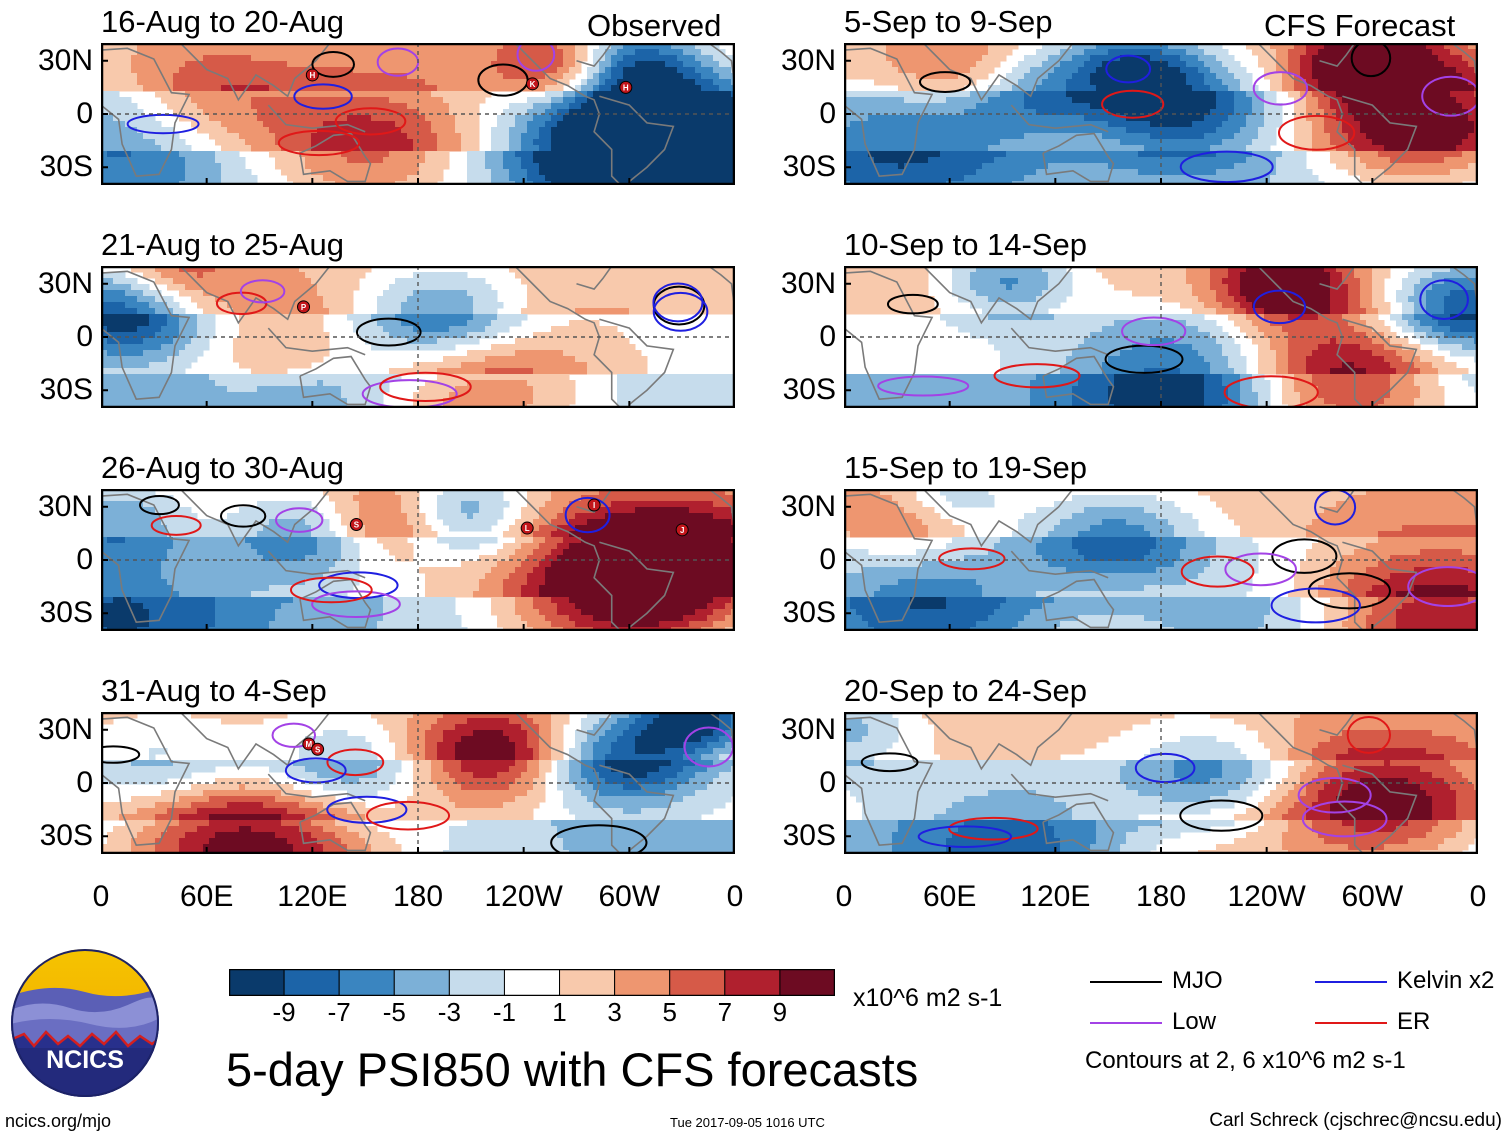  Describe the element at coordinates (654, 25) in the screenshot. I see `column-label-observed: Observed` at that location.